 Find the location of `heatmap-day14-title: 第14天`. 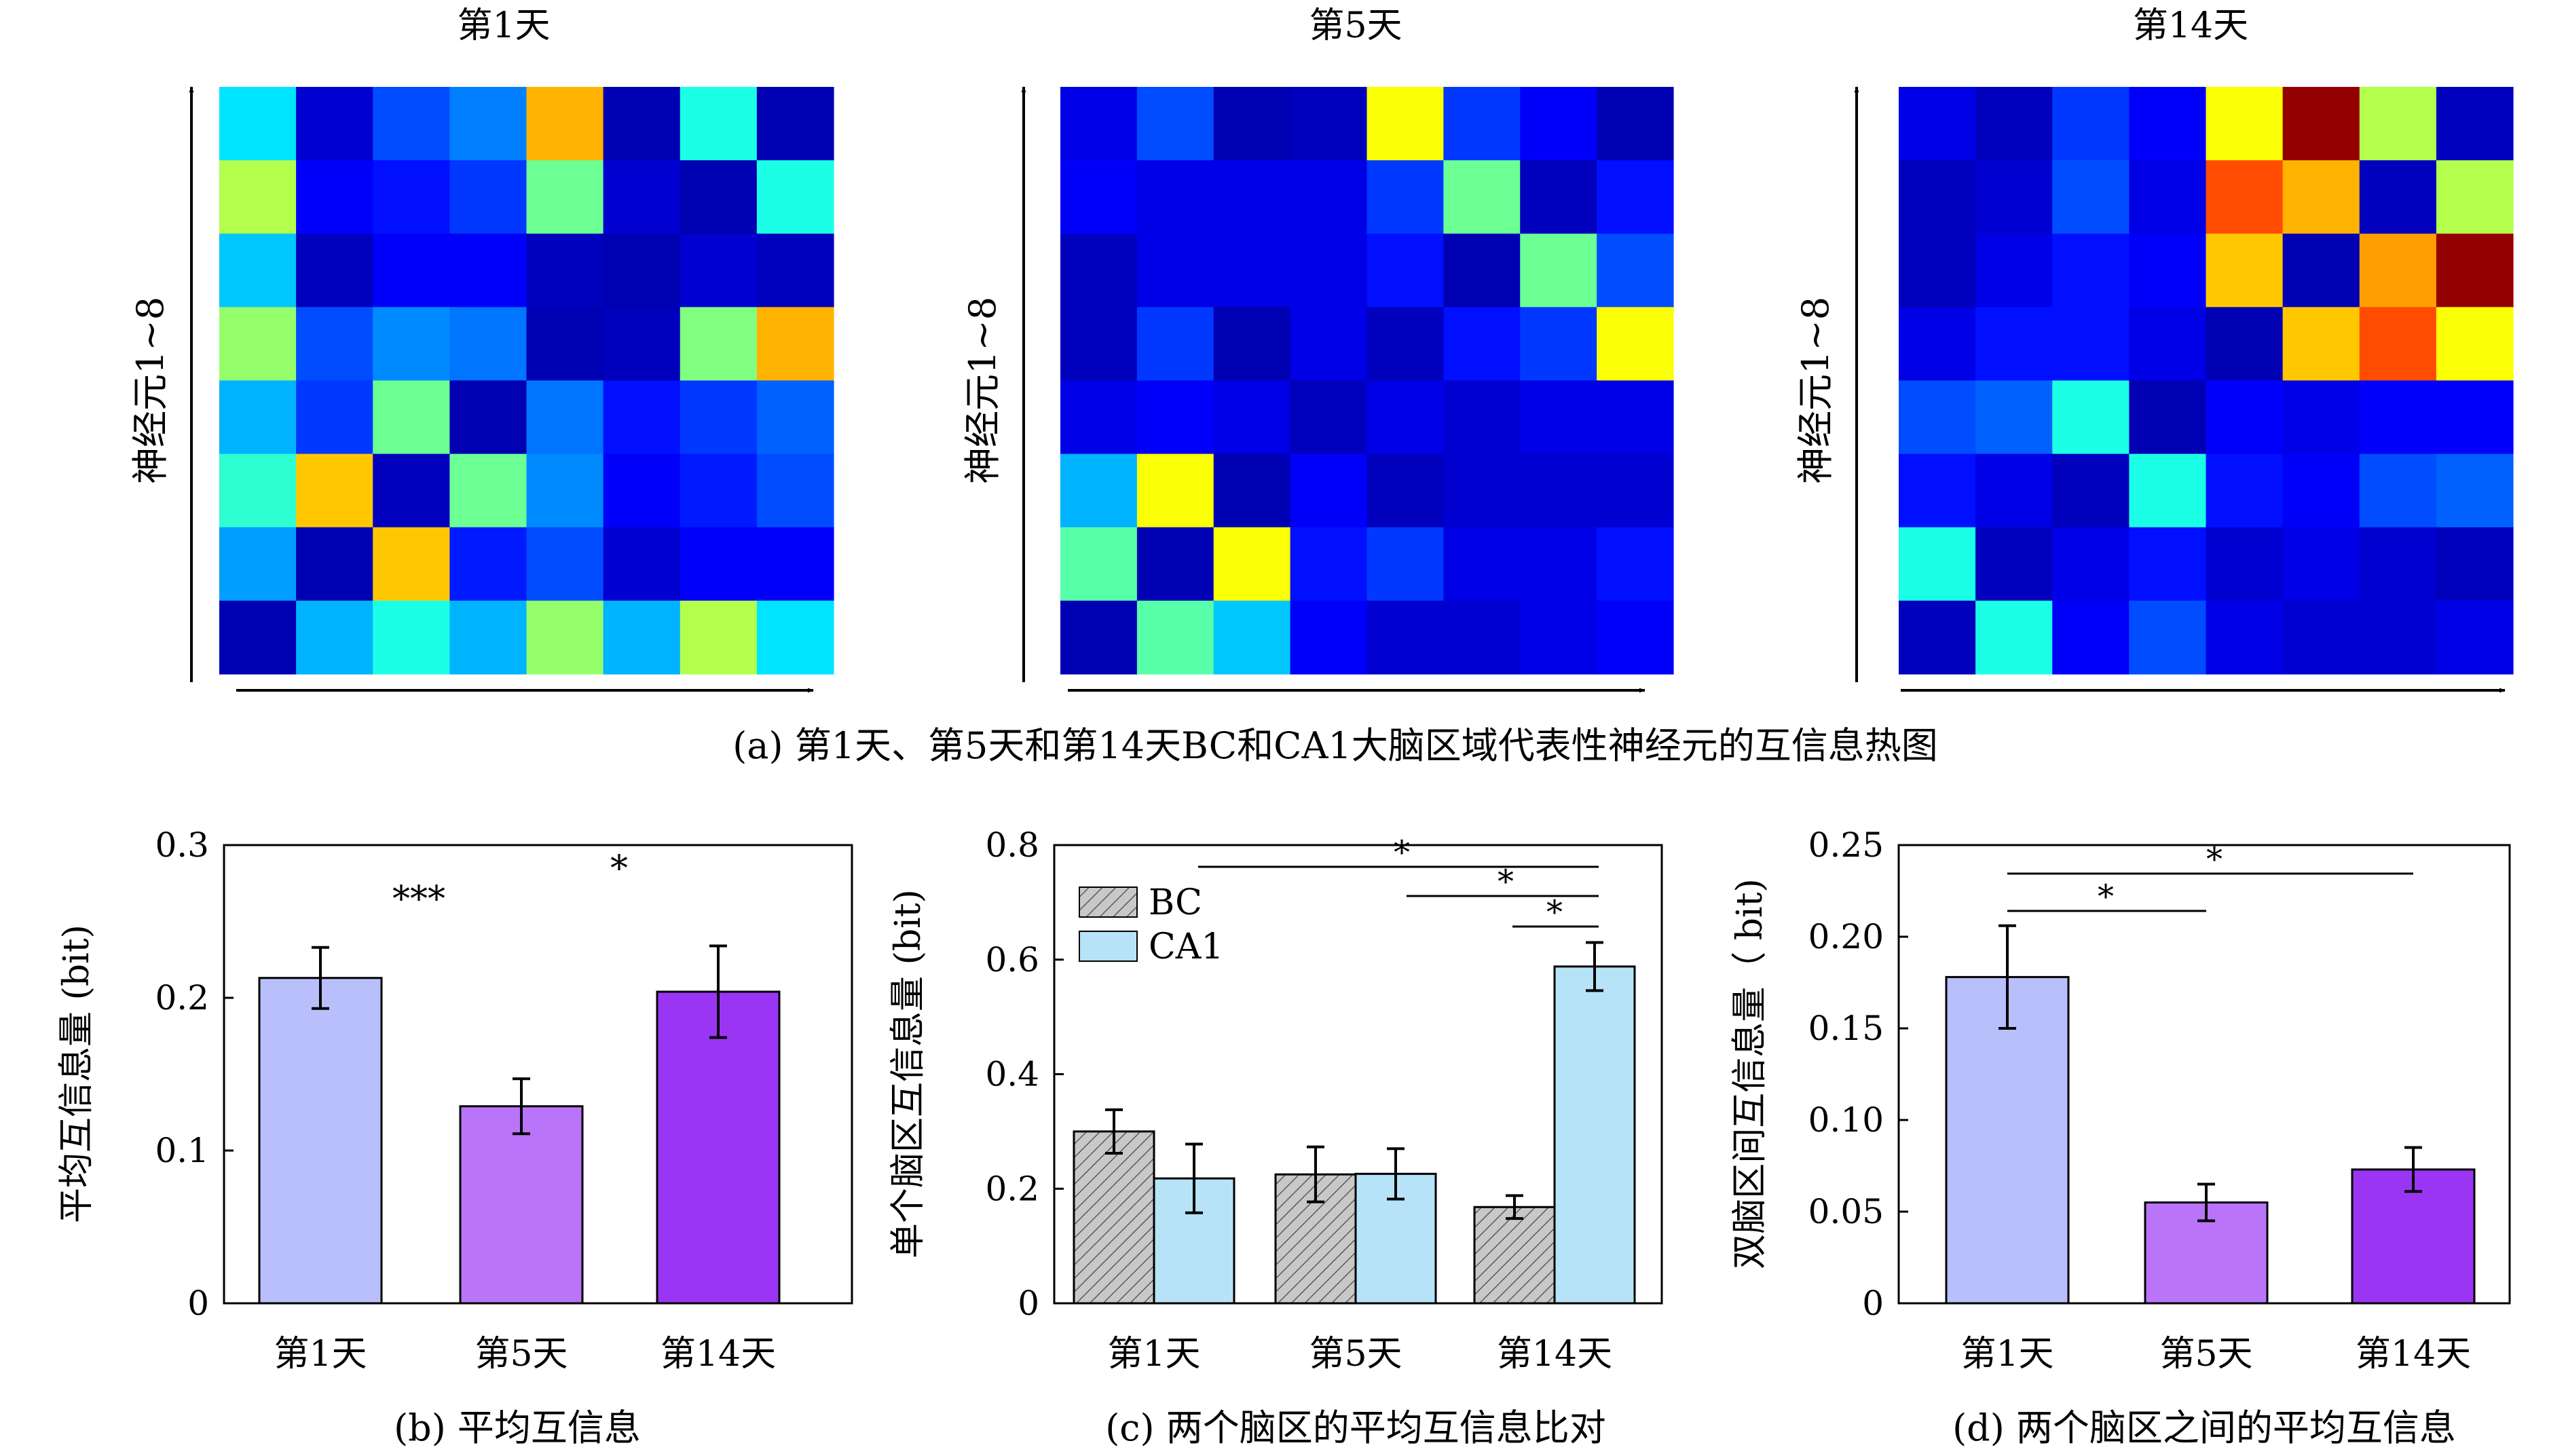

heatmap-day14-title: 第14天 is located at coordinates (2190, 25).